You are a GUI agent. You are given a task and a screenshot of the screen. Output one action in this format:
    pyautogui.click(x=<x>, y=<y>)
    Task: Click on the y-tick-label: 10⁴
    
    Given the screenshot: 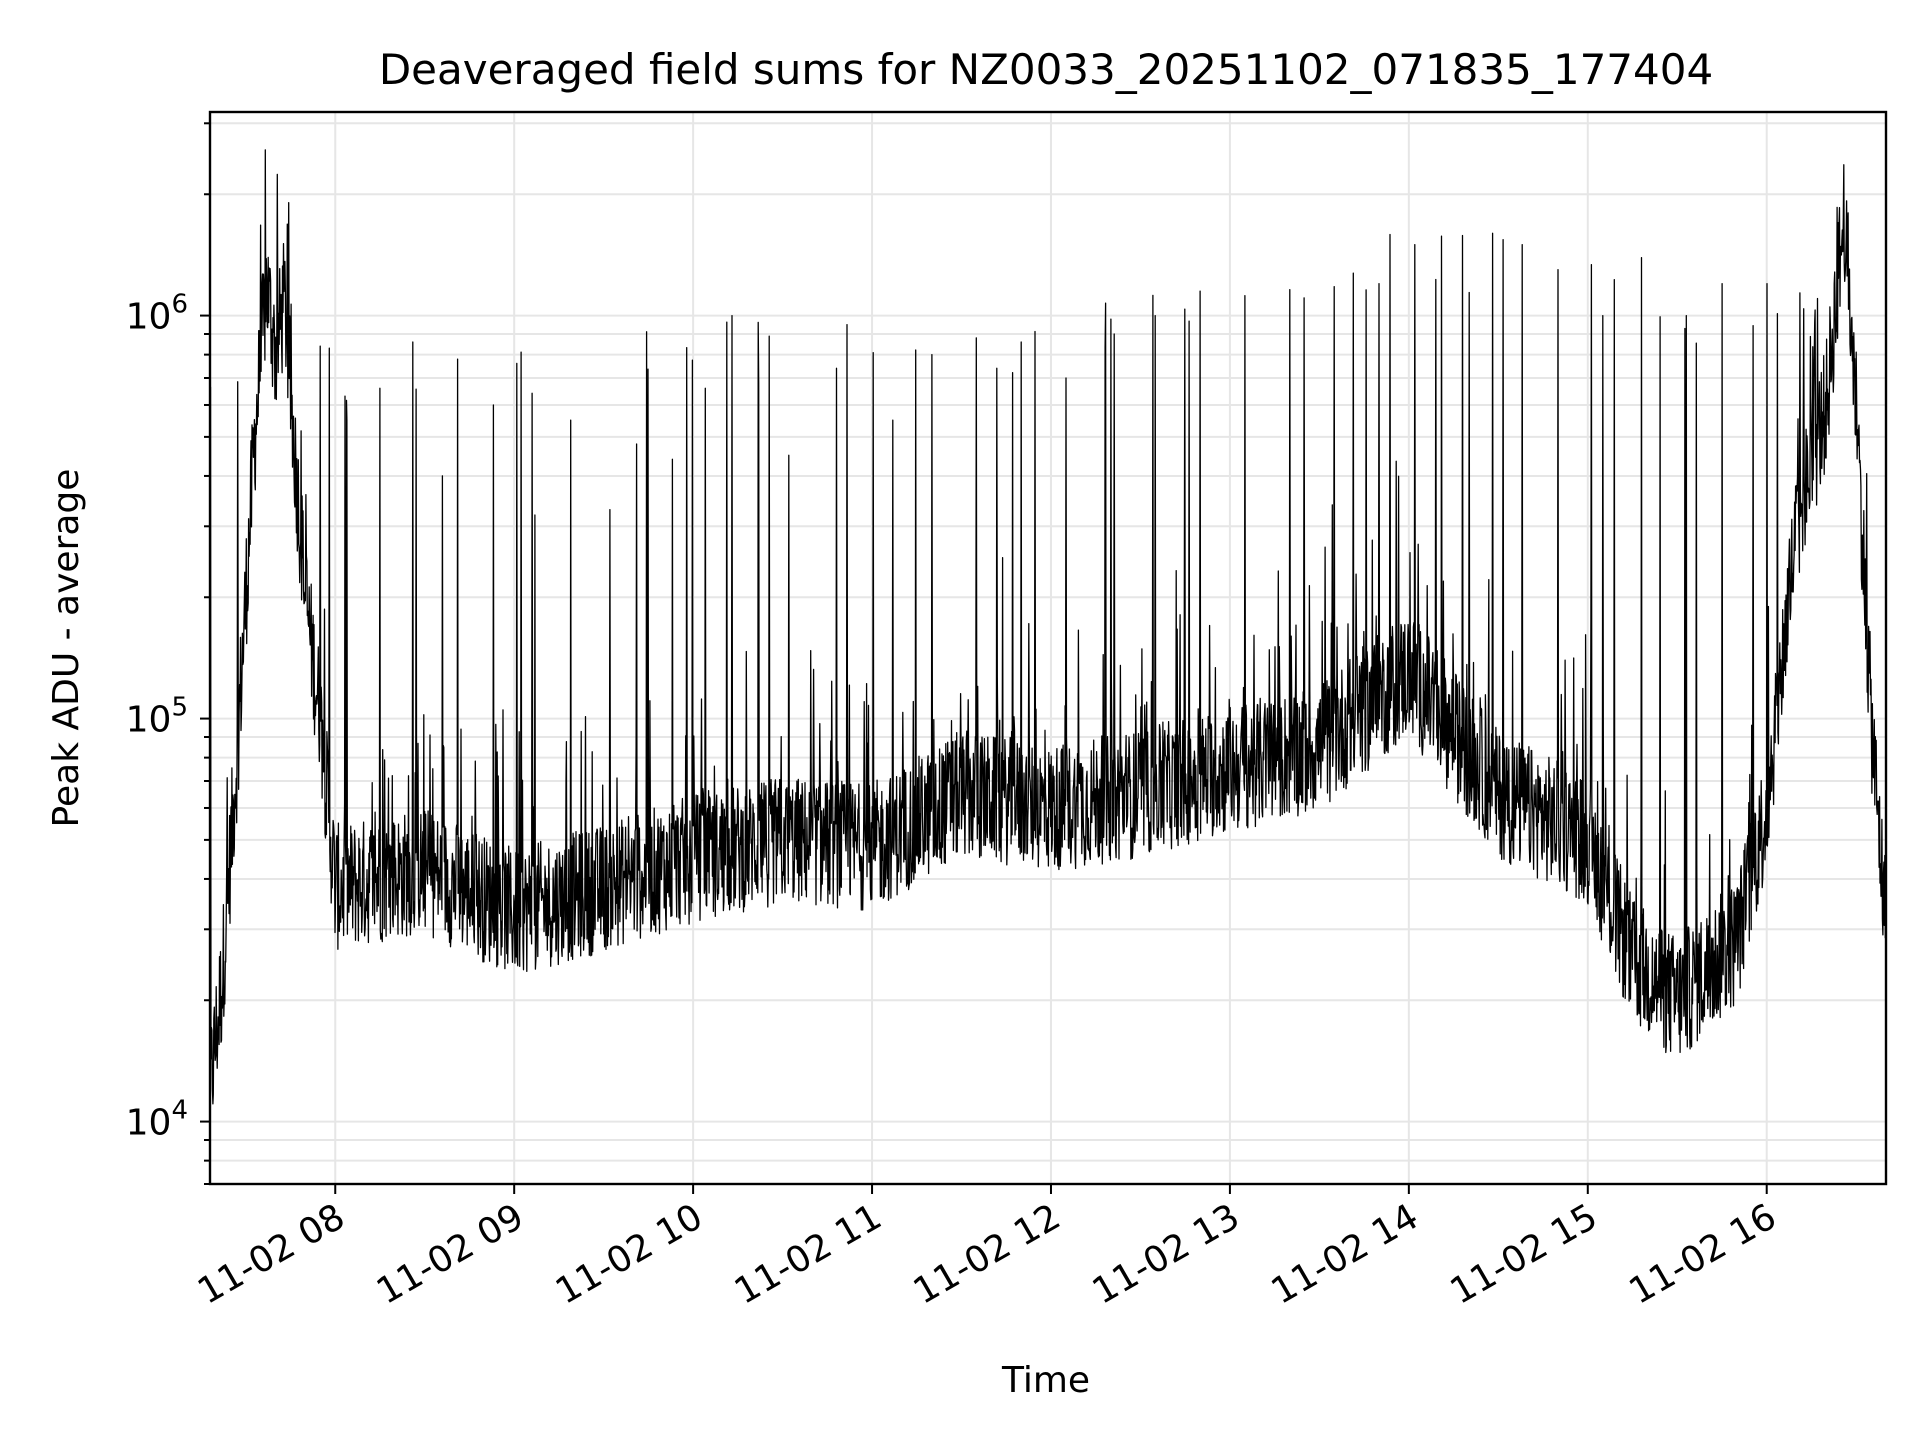 What is the action you would take?
    pyautogui.click(x=157, y=1120)
    